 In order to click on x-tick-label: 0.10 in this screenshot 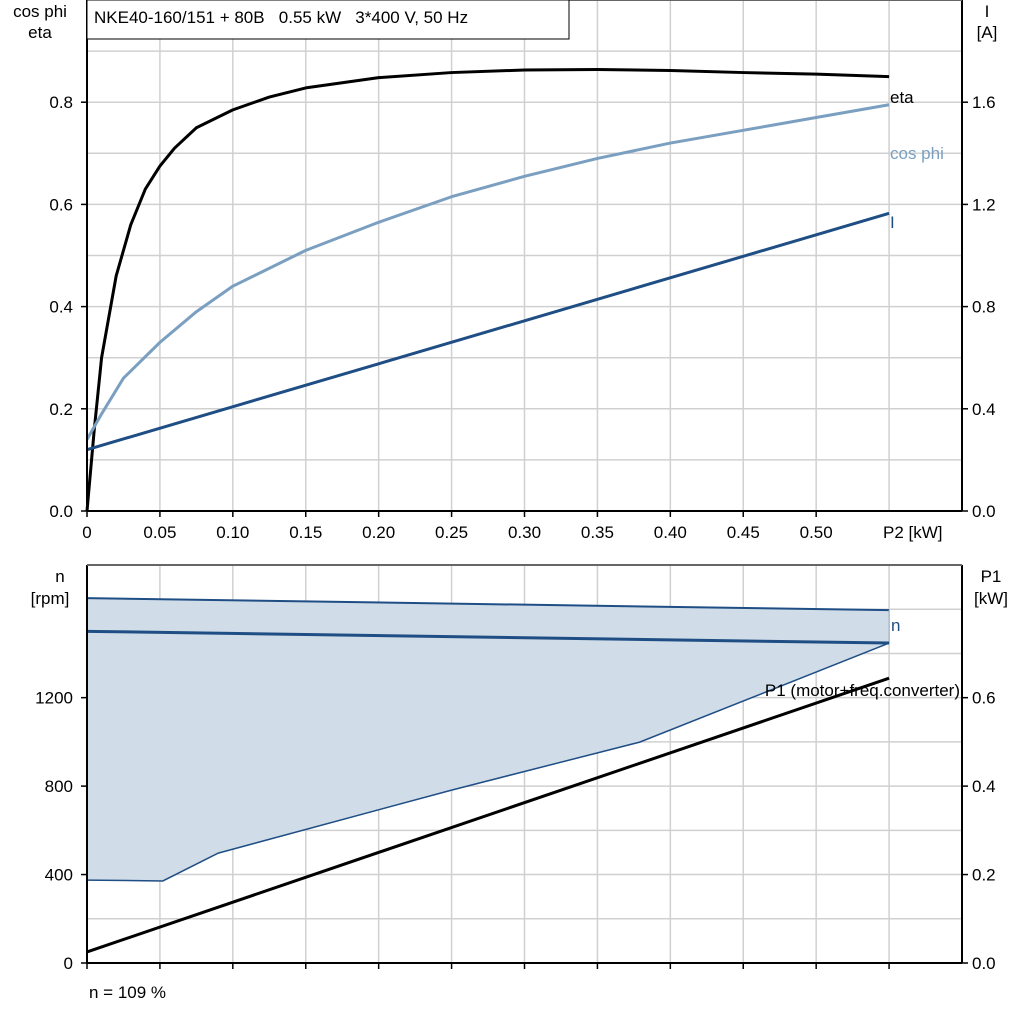, I will do `click(232, 532)`.